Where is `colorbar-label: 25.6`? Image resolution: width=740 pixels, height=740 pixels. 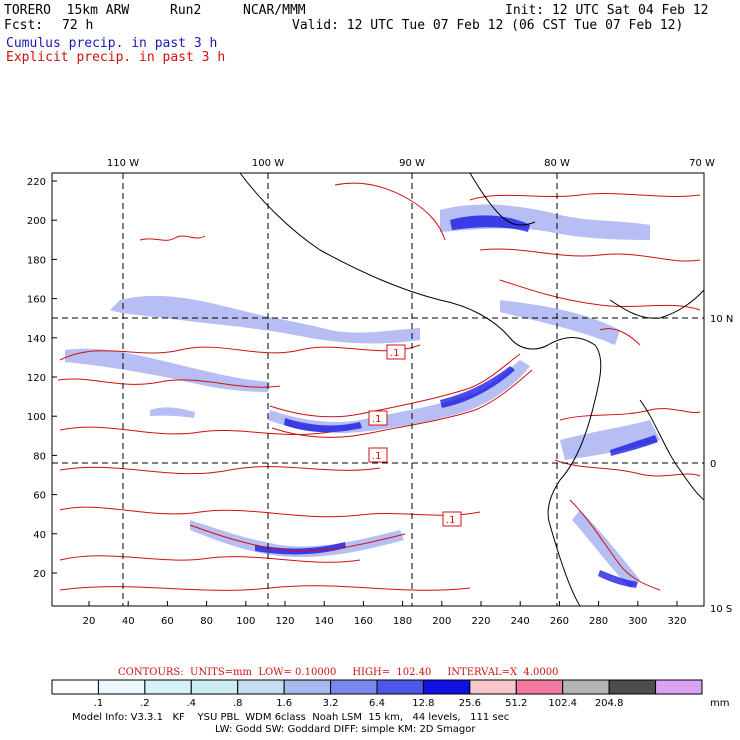 colorbar-label: 25.6 is located at coordinates (470, 703).